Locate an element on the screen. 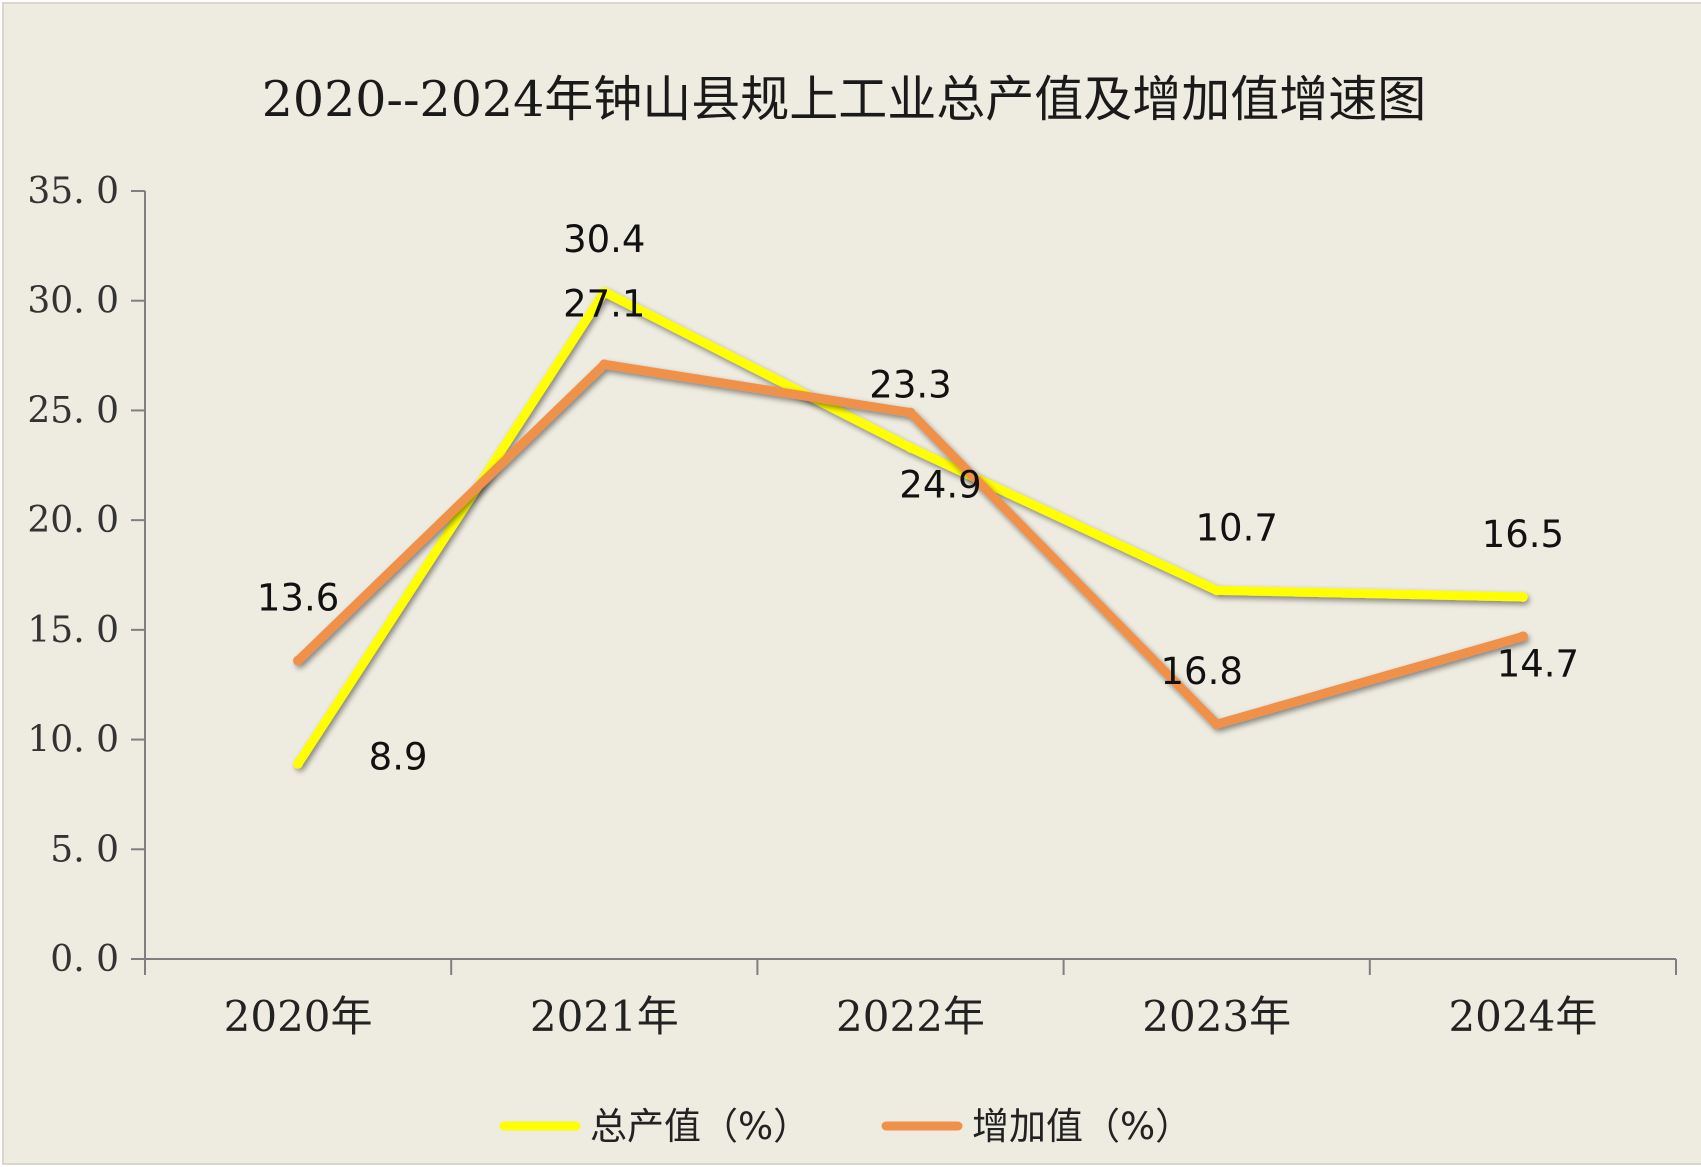  x-tick-label: 2024年 is located at coordinates (1522, 1016).